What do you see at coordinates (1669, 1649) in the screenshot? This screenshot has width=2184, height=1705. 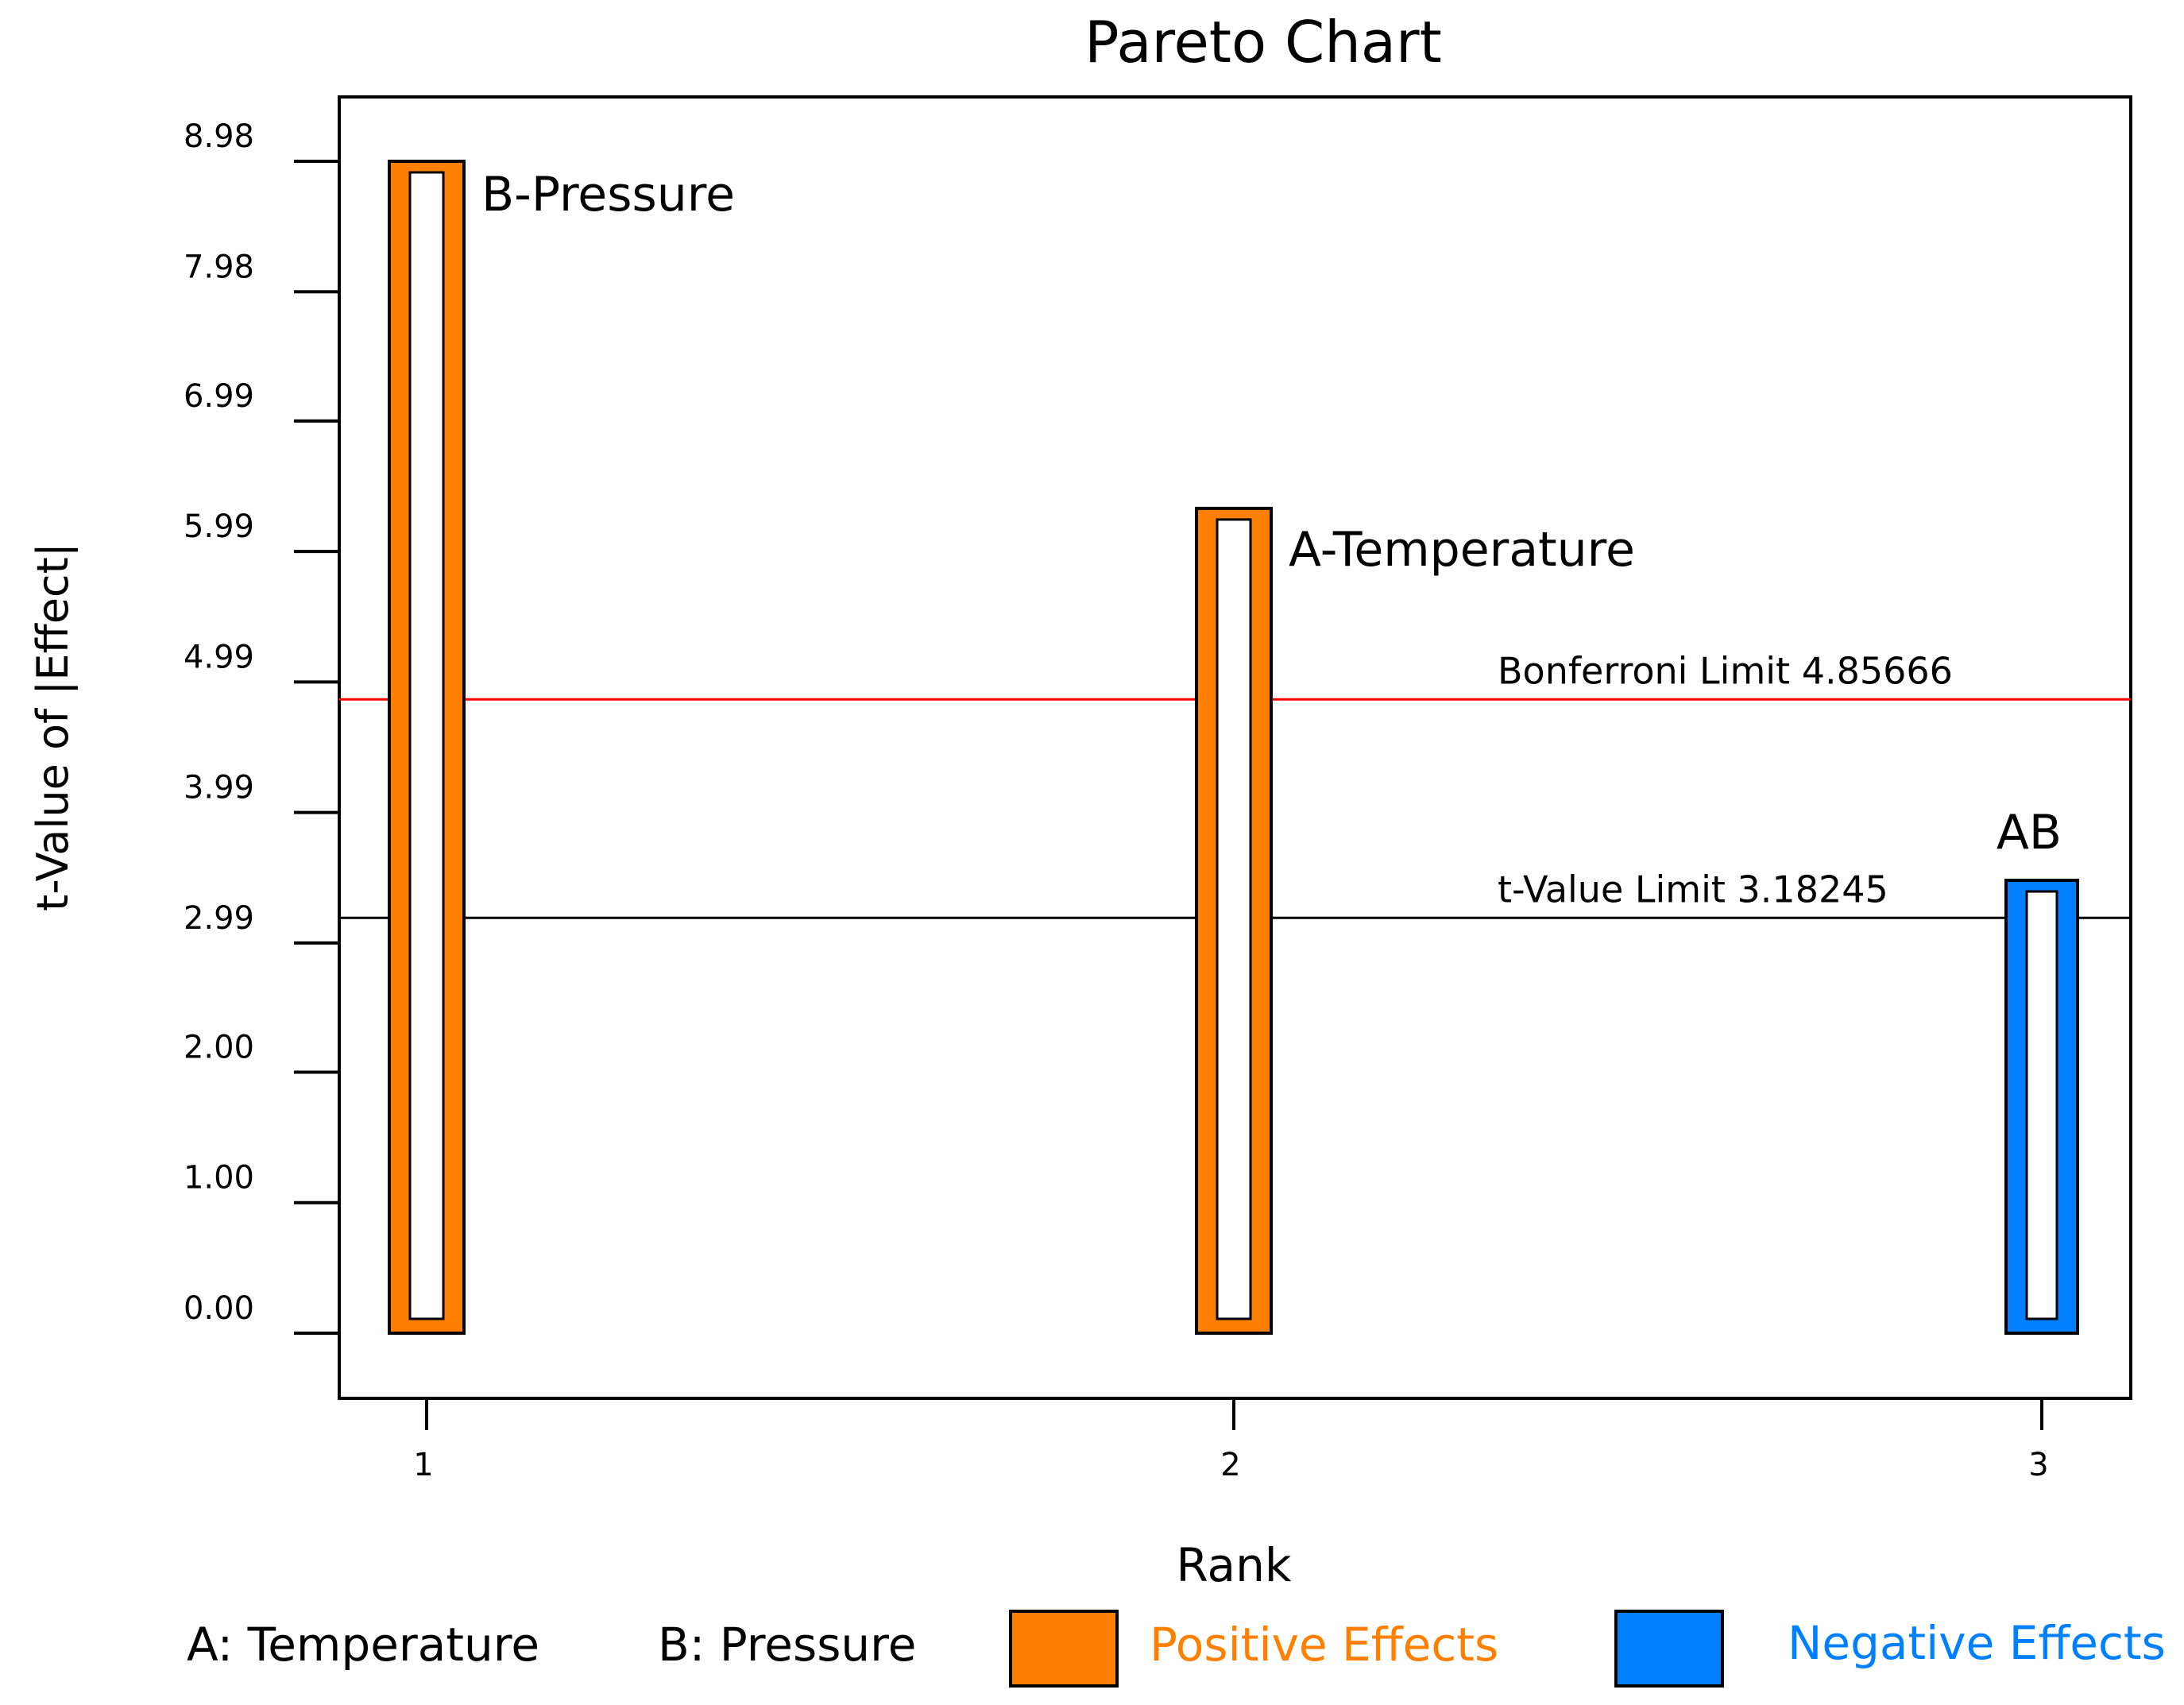 I see `legend-negative-swatch` at bounding box center [1669, 1649].